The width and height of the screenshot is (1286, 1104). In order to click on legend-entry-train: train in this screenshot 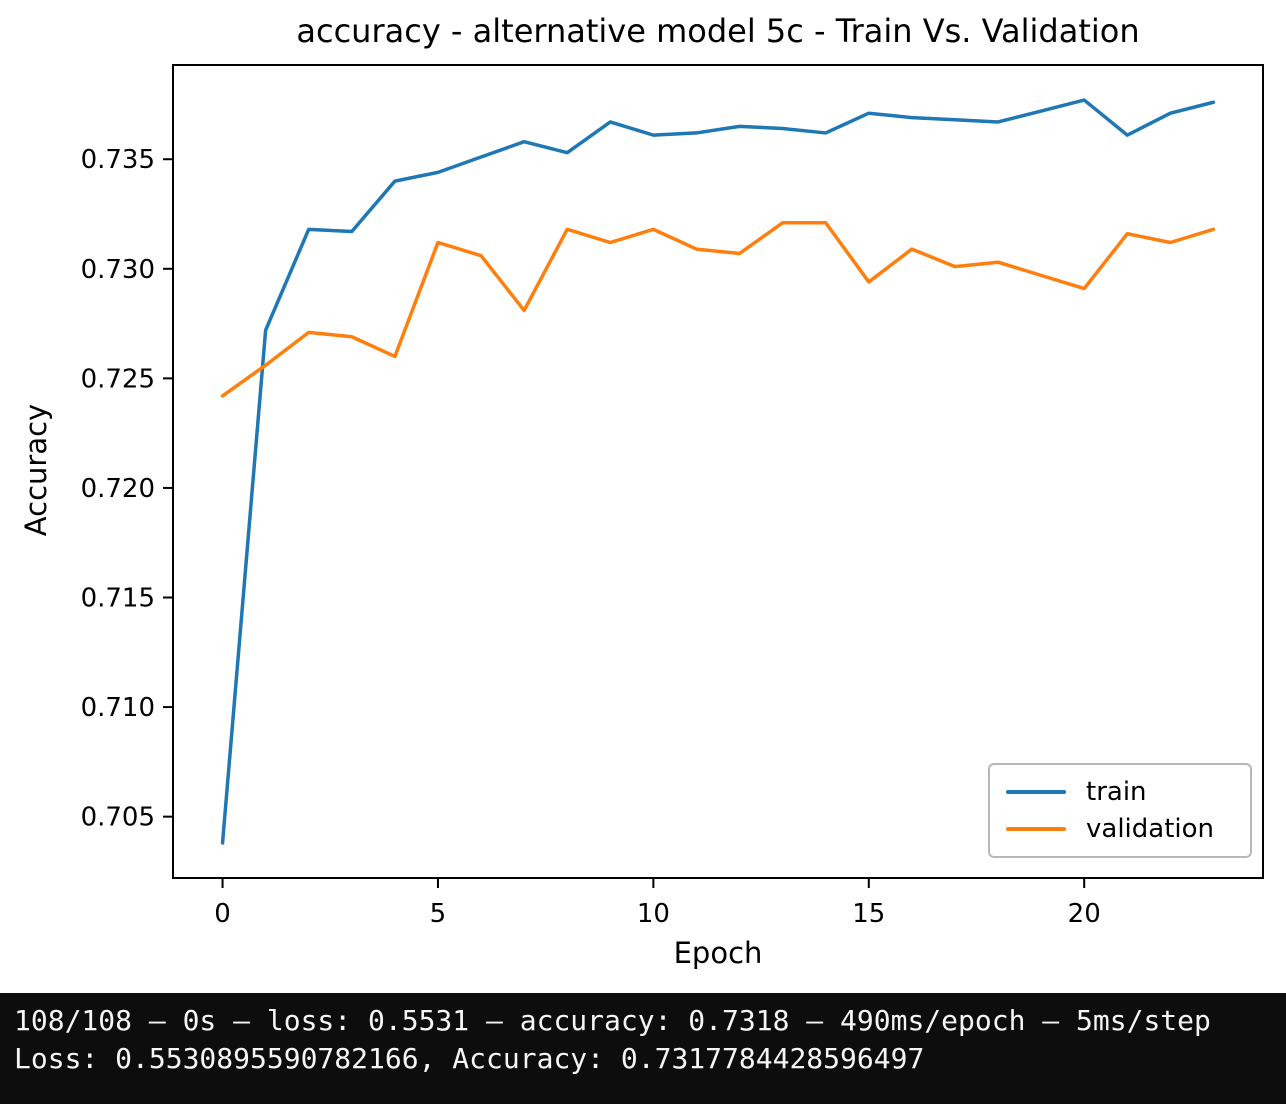, I will do `click(1120, 792)`.